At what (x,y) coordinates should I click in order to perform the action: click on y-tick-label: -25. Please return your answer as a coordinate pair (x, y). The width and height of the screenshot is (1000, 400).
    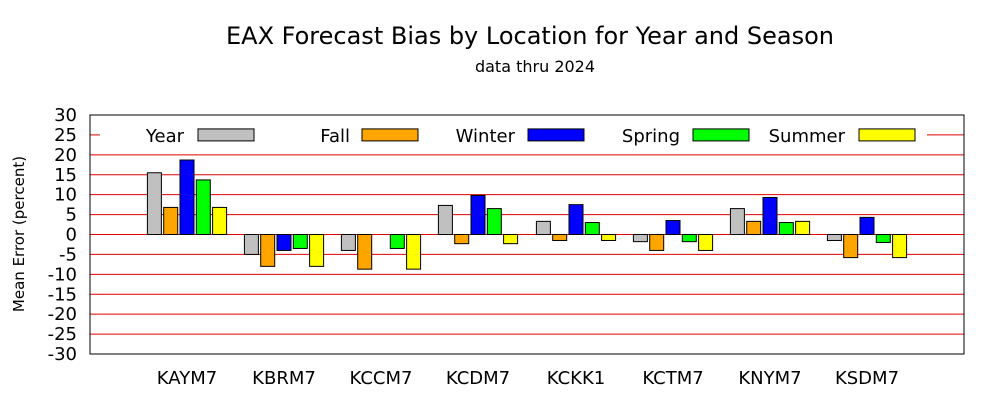
    Looking at the image, I should click on (62, 334).